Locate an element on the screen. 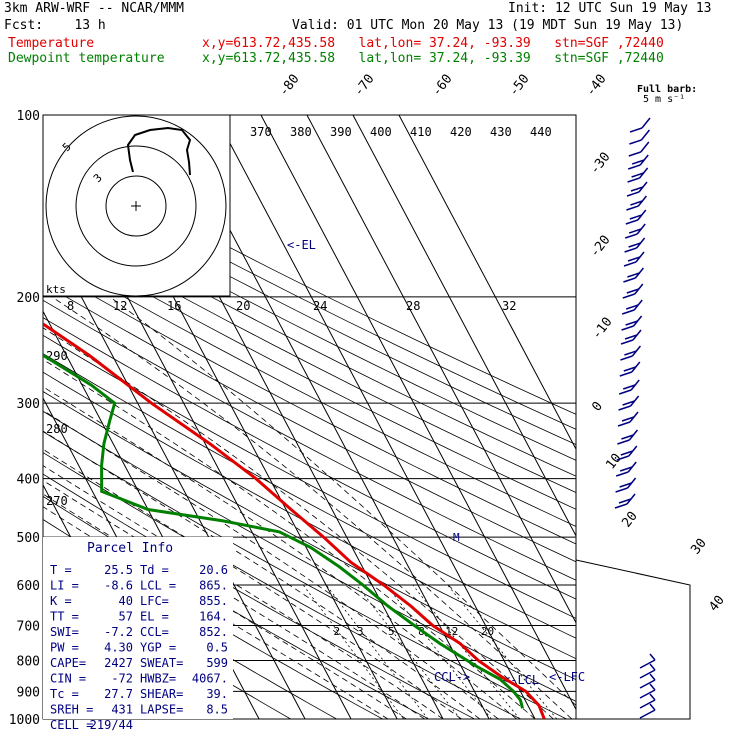 Image resolution: width=740 pixels, height=740 pixels. level-annotation: CCL-> is located at coordinates (452, 677).